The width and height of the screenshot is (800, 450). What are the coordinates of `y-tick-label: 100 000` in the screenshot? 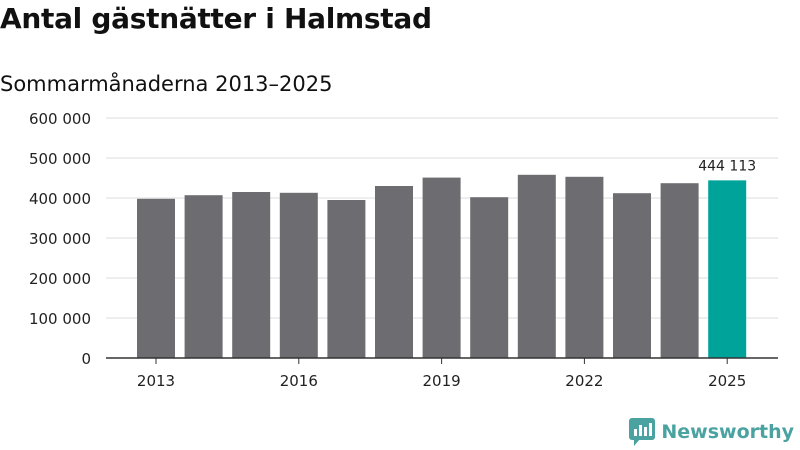 It's located at (60, 319).